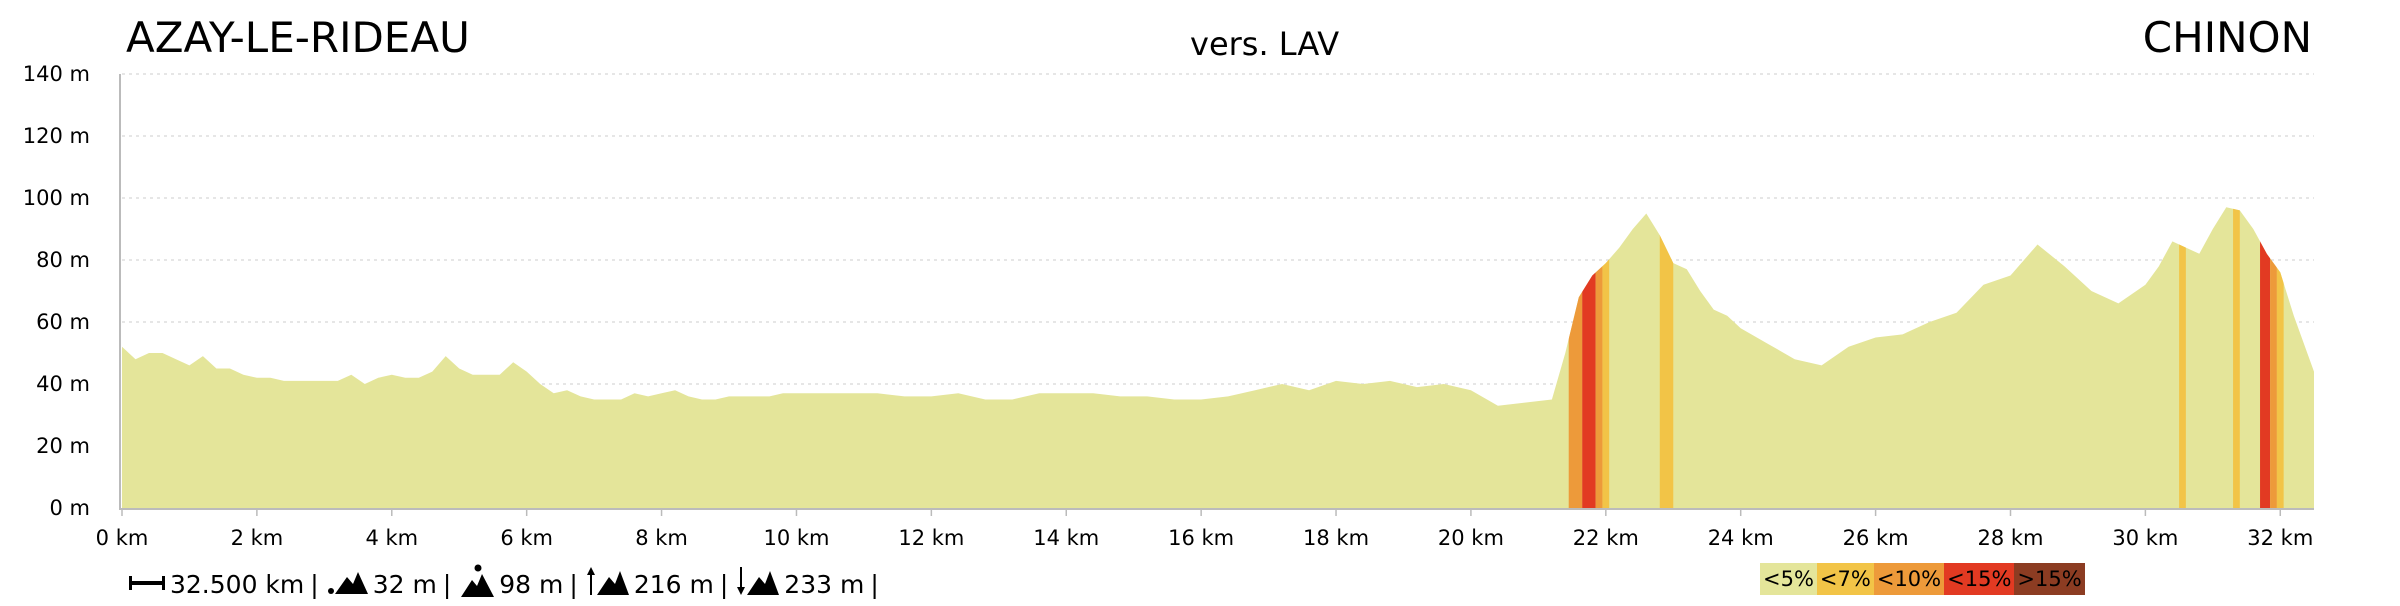  I want to click on max-altitude-icon, so click(477, 585).